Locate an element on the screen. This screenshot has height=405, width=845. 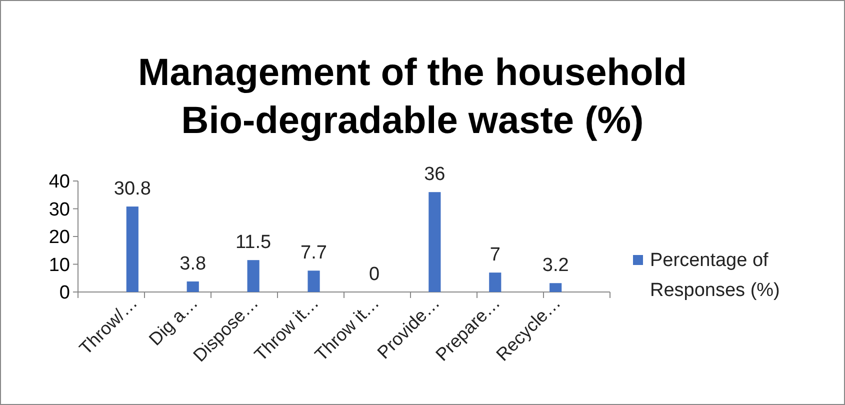
data-label: 36 is located at coordinates (435, 175).